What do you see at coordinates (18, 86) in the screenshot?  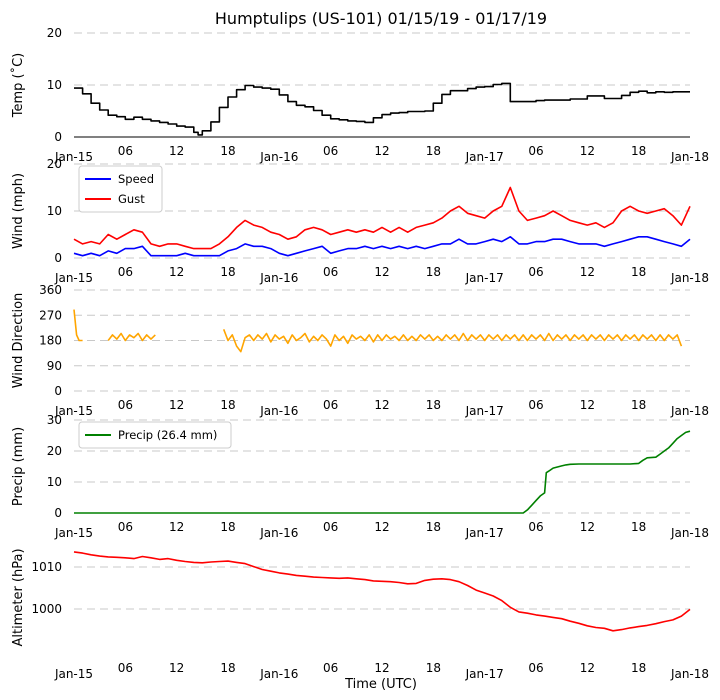 I see `y-axis-label: Temp (˚C)` at bounding box center [18, 86].